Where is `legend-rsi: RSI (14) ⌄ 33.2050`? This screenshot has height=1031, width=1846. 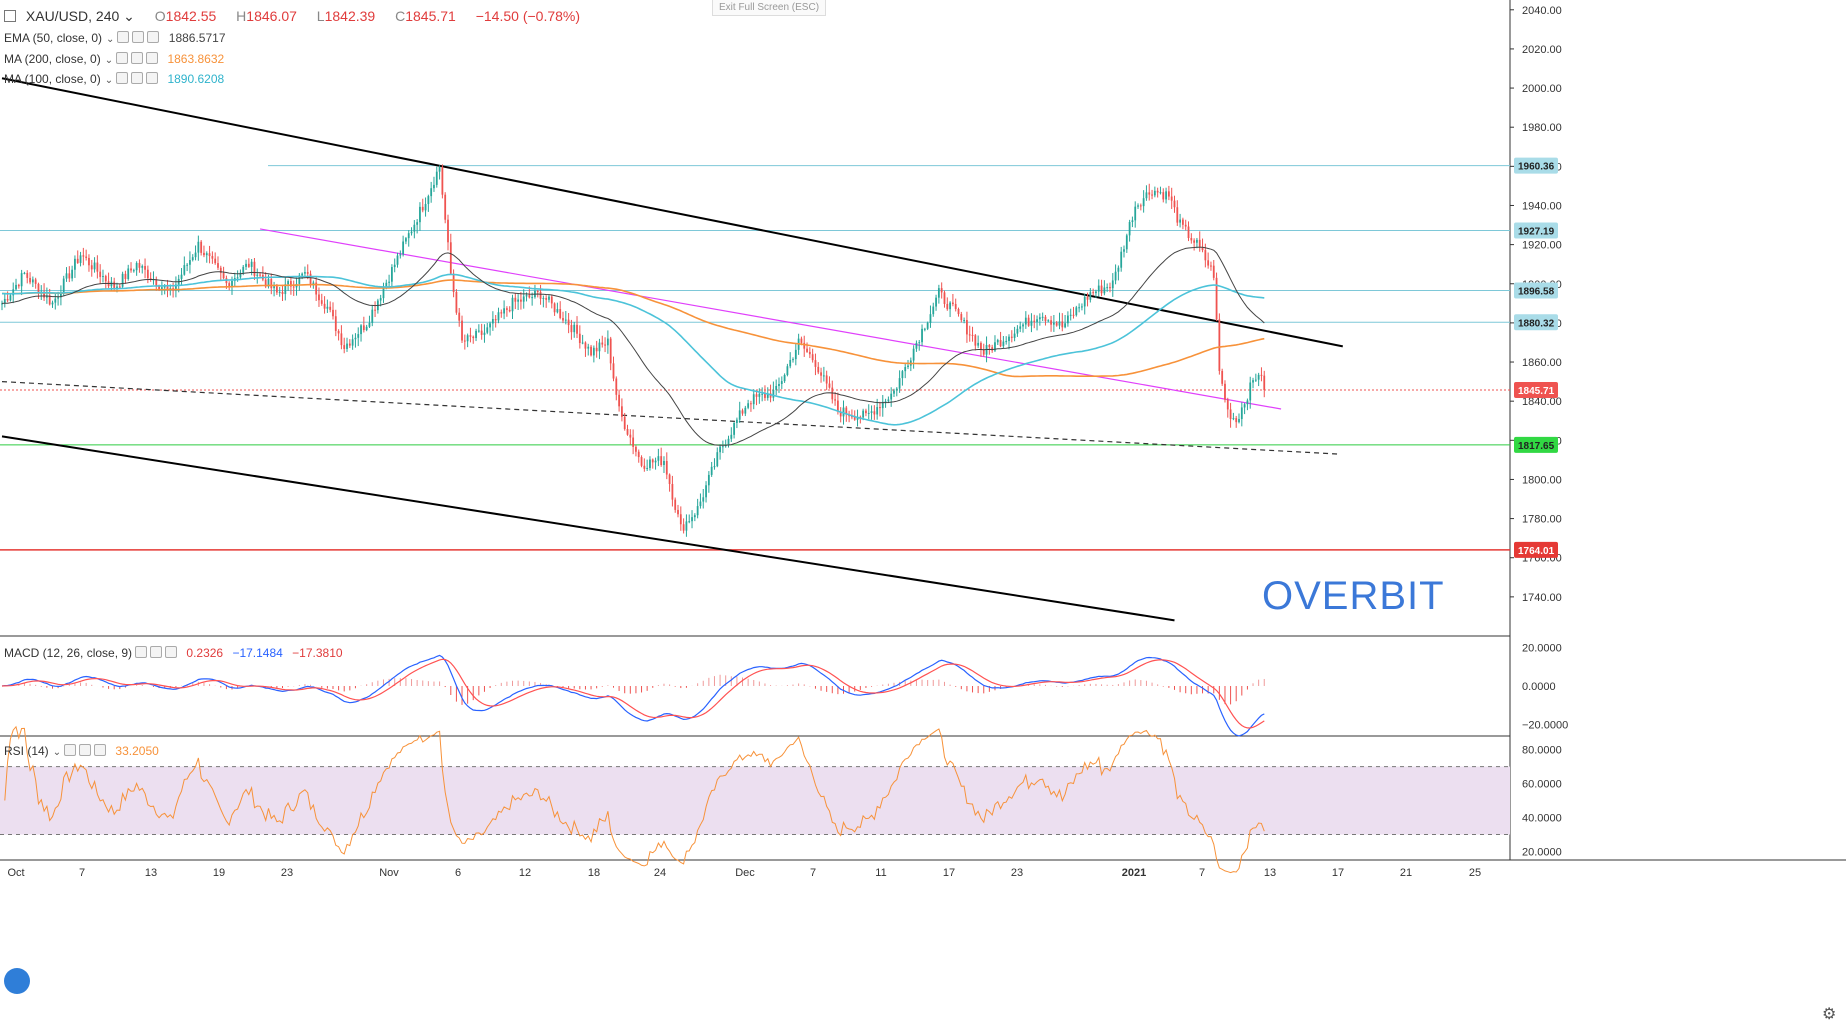 legend-rsi: RSI (14) ⌄ 33.2050 is located at coordinates (81, 751).